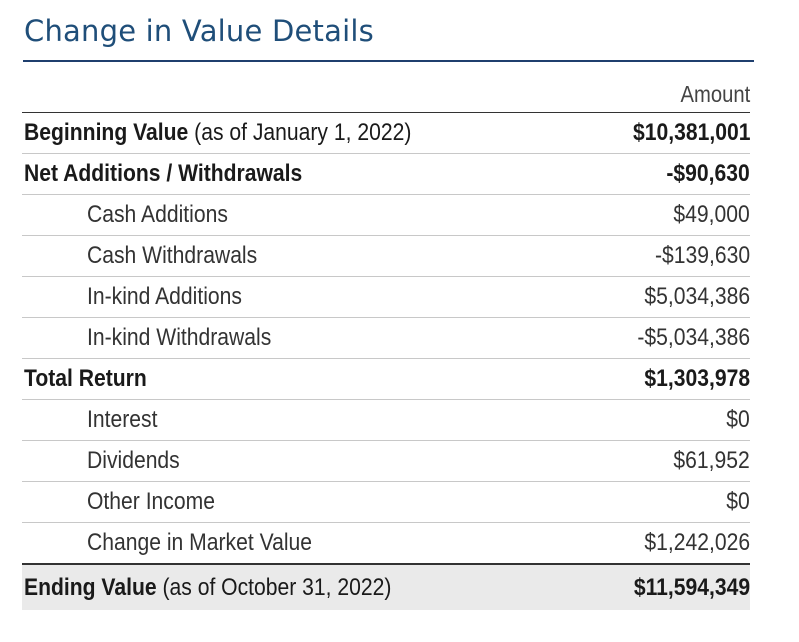 This screenshot has height=642, width=799. Describe the element at coordinates (386, 502) in the screenshot. I see `table-row-other-income: Other Income $0` at that location.